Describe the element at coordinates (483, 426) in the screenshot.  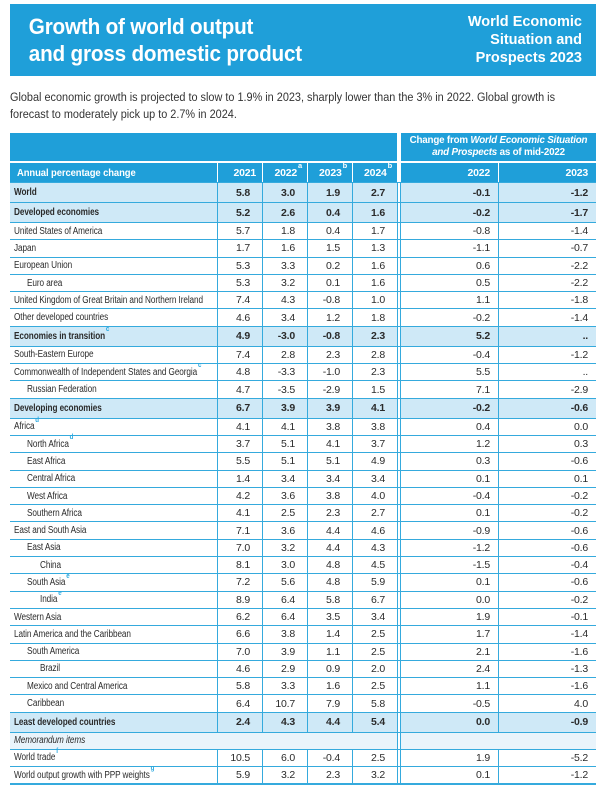
I see `change-2022: 0.4` at that location.